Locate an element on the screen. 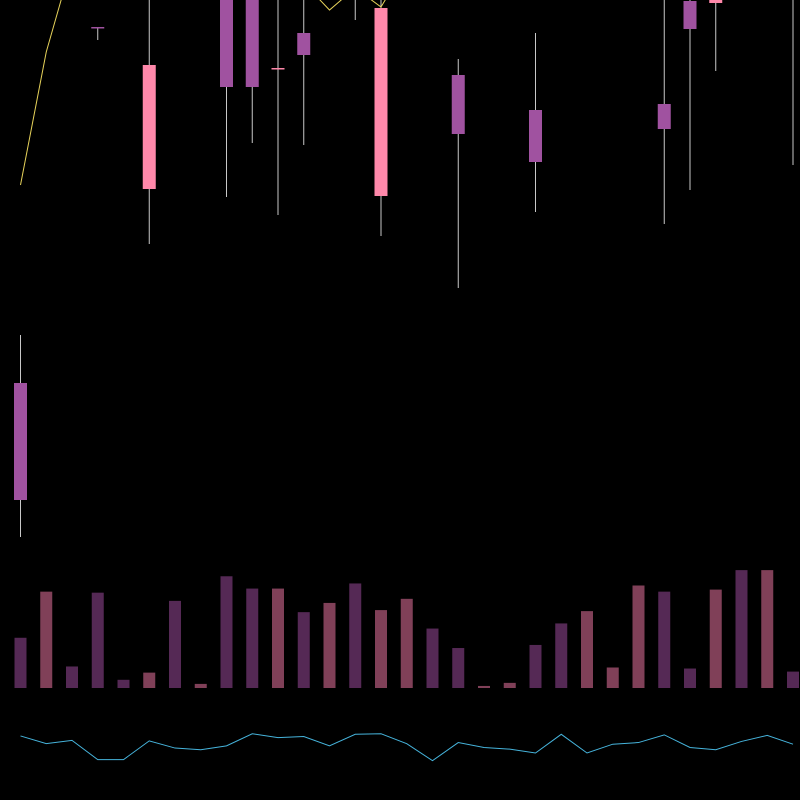 This screenshot has width=800, height=800. indicator-line is located at coordinates (407, 747).